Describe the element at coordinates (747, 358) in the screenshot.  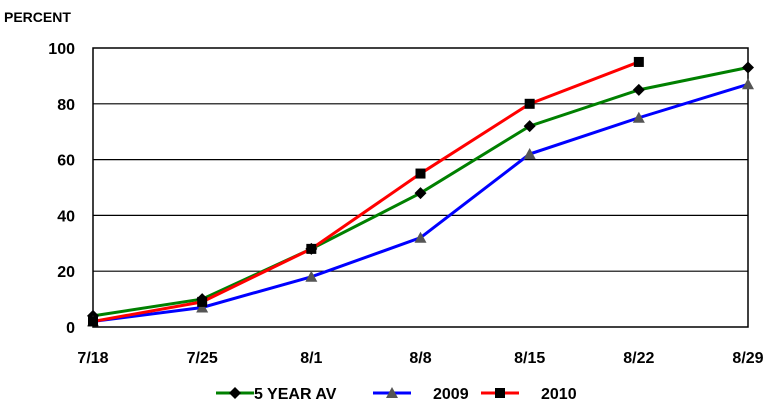
I see `x-tick-label: 8/29` at that location.